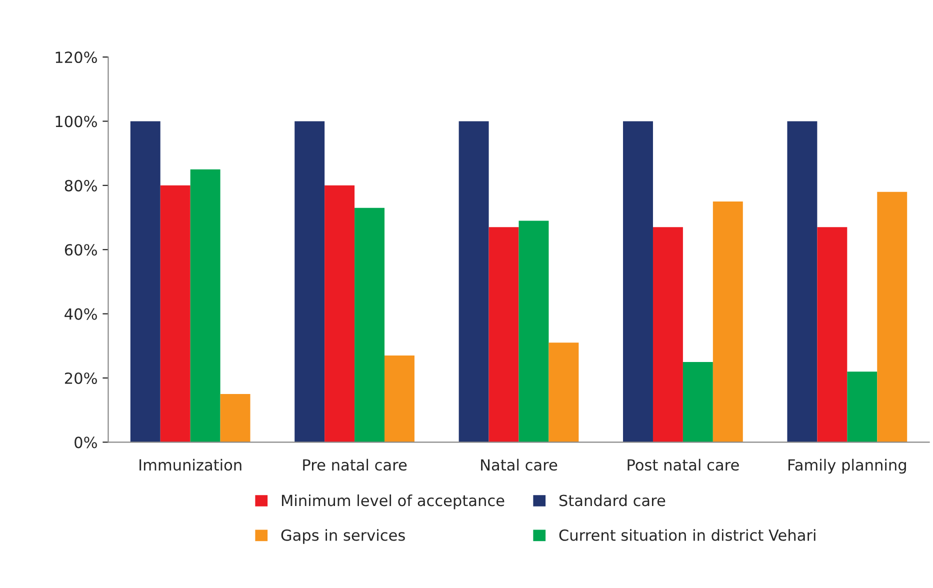  What do you see at coordinates (687, 535) in the screenshot?
I see `legend-label: Current situation in district Vehari` at bounding box center [687, 535].